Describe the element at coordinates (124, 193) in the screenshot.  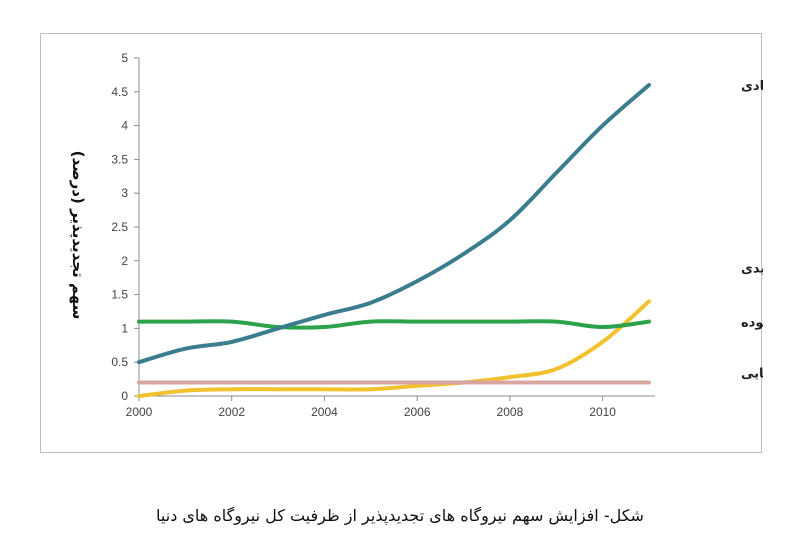
I see `y-tick-label: 3` at that location.